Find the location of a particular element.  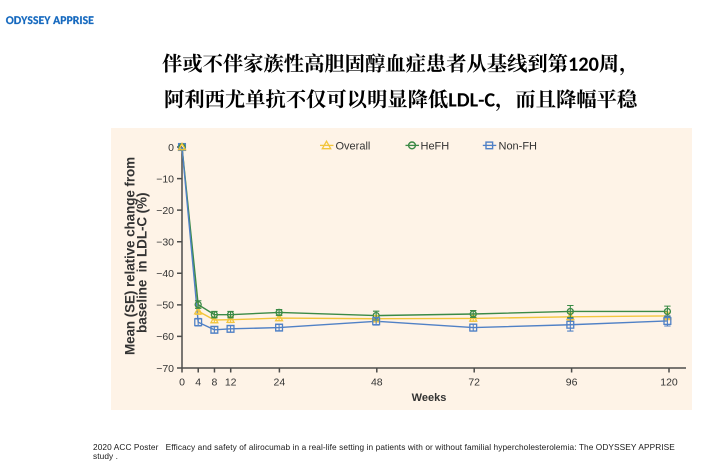

svg-text: 12 is located at coordinates (231, 383).